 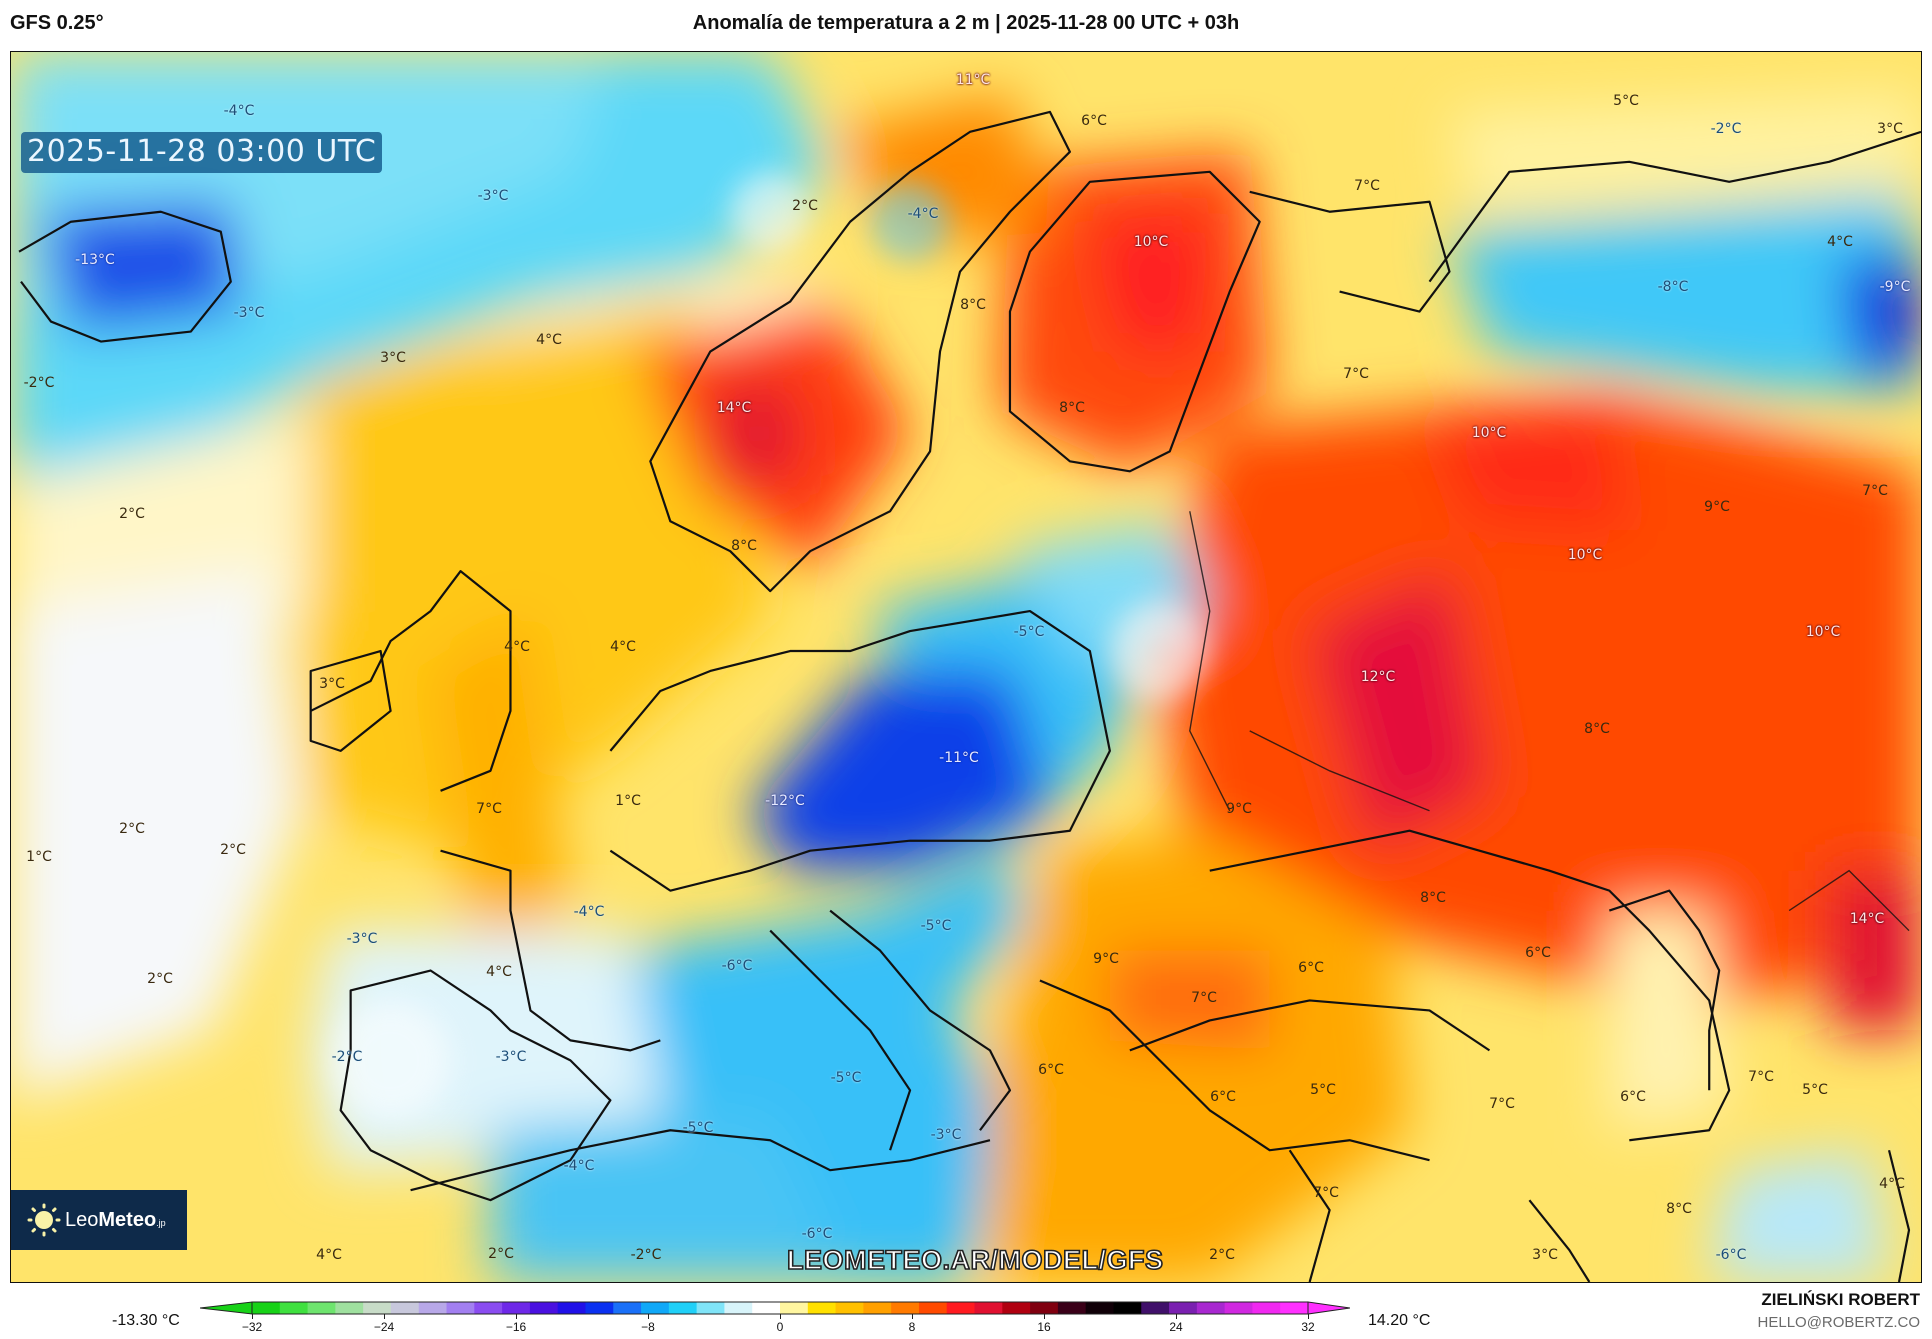 What do you see at coordinates (202, 152) in the screenshot?
I see `valid-time-badge: 2025-11-28 03:00 UTC` at bounding box center [202, 152].